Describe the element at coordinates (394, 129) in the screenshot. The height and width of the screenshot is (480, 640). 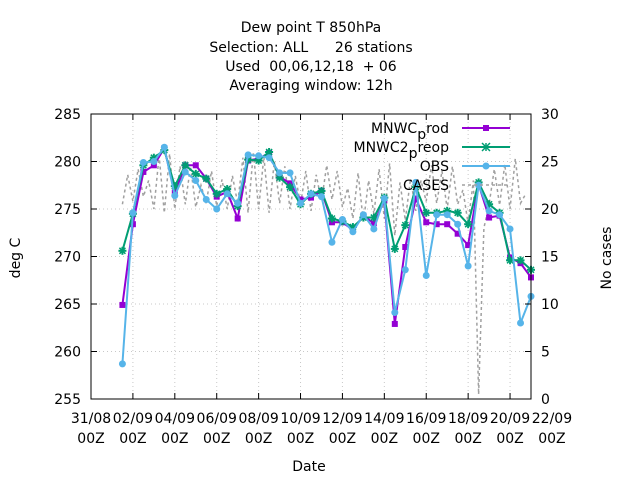
I see `legend-mnwc-prod-main: MNWC` at that location.